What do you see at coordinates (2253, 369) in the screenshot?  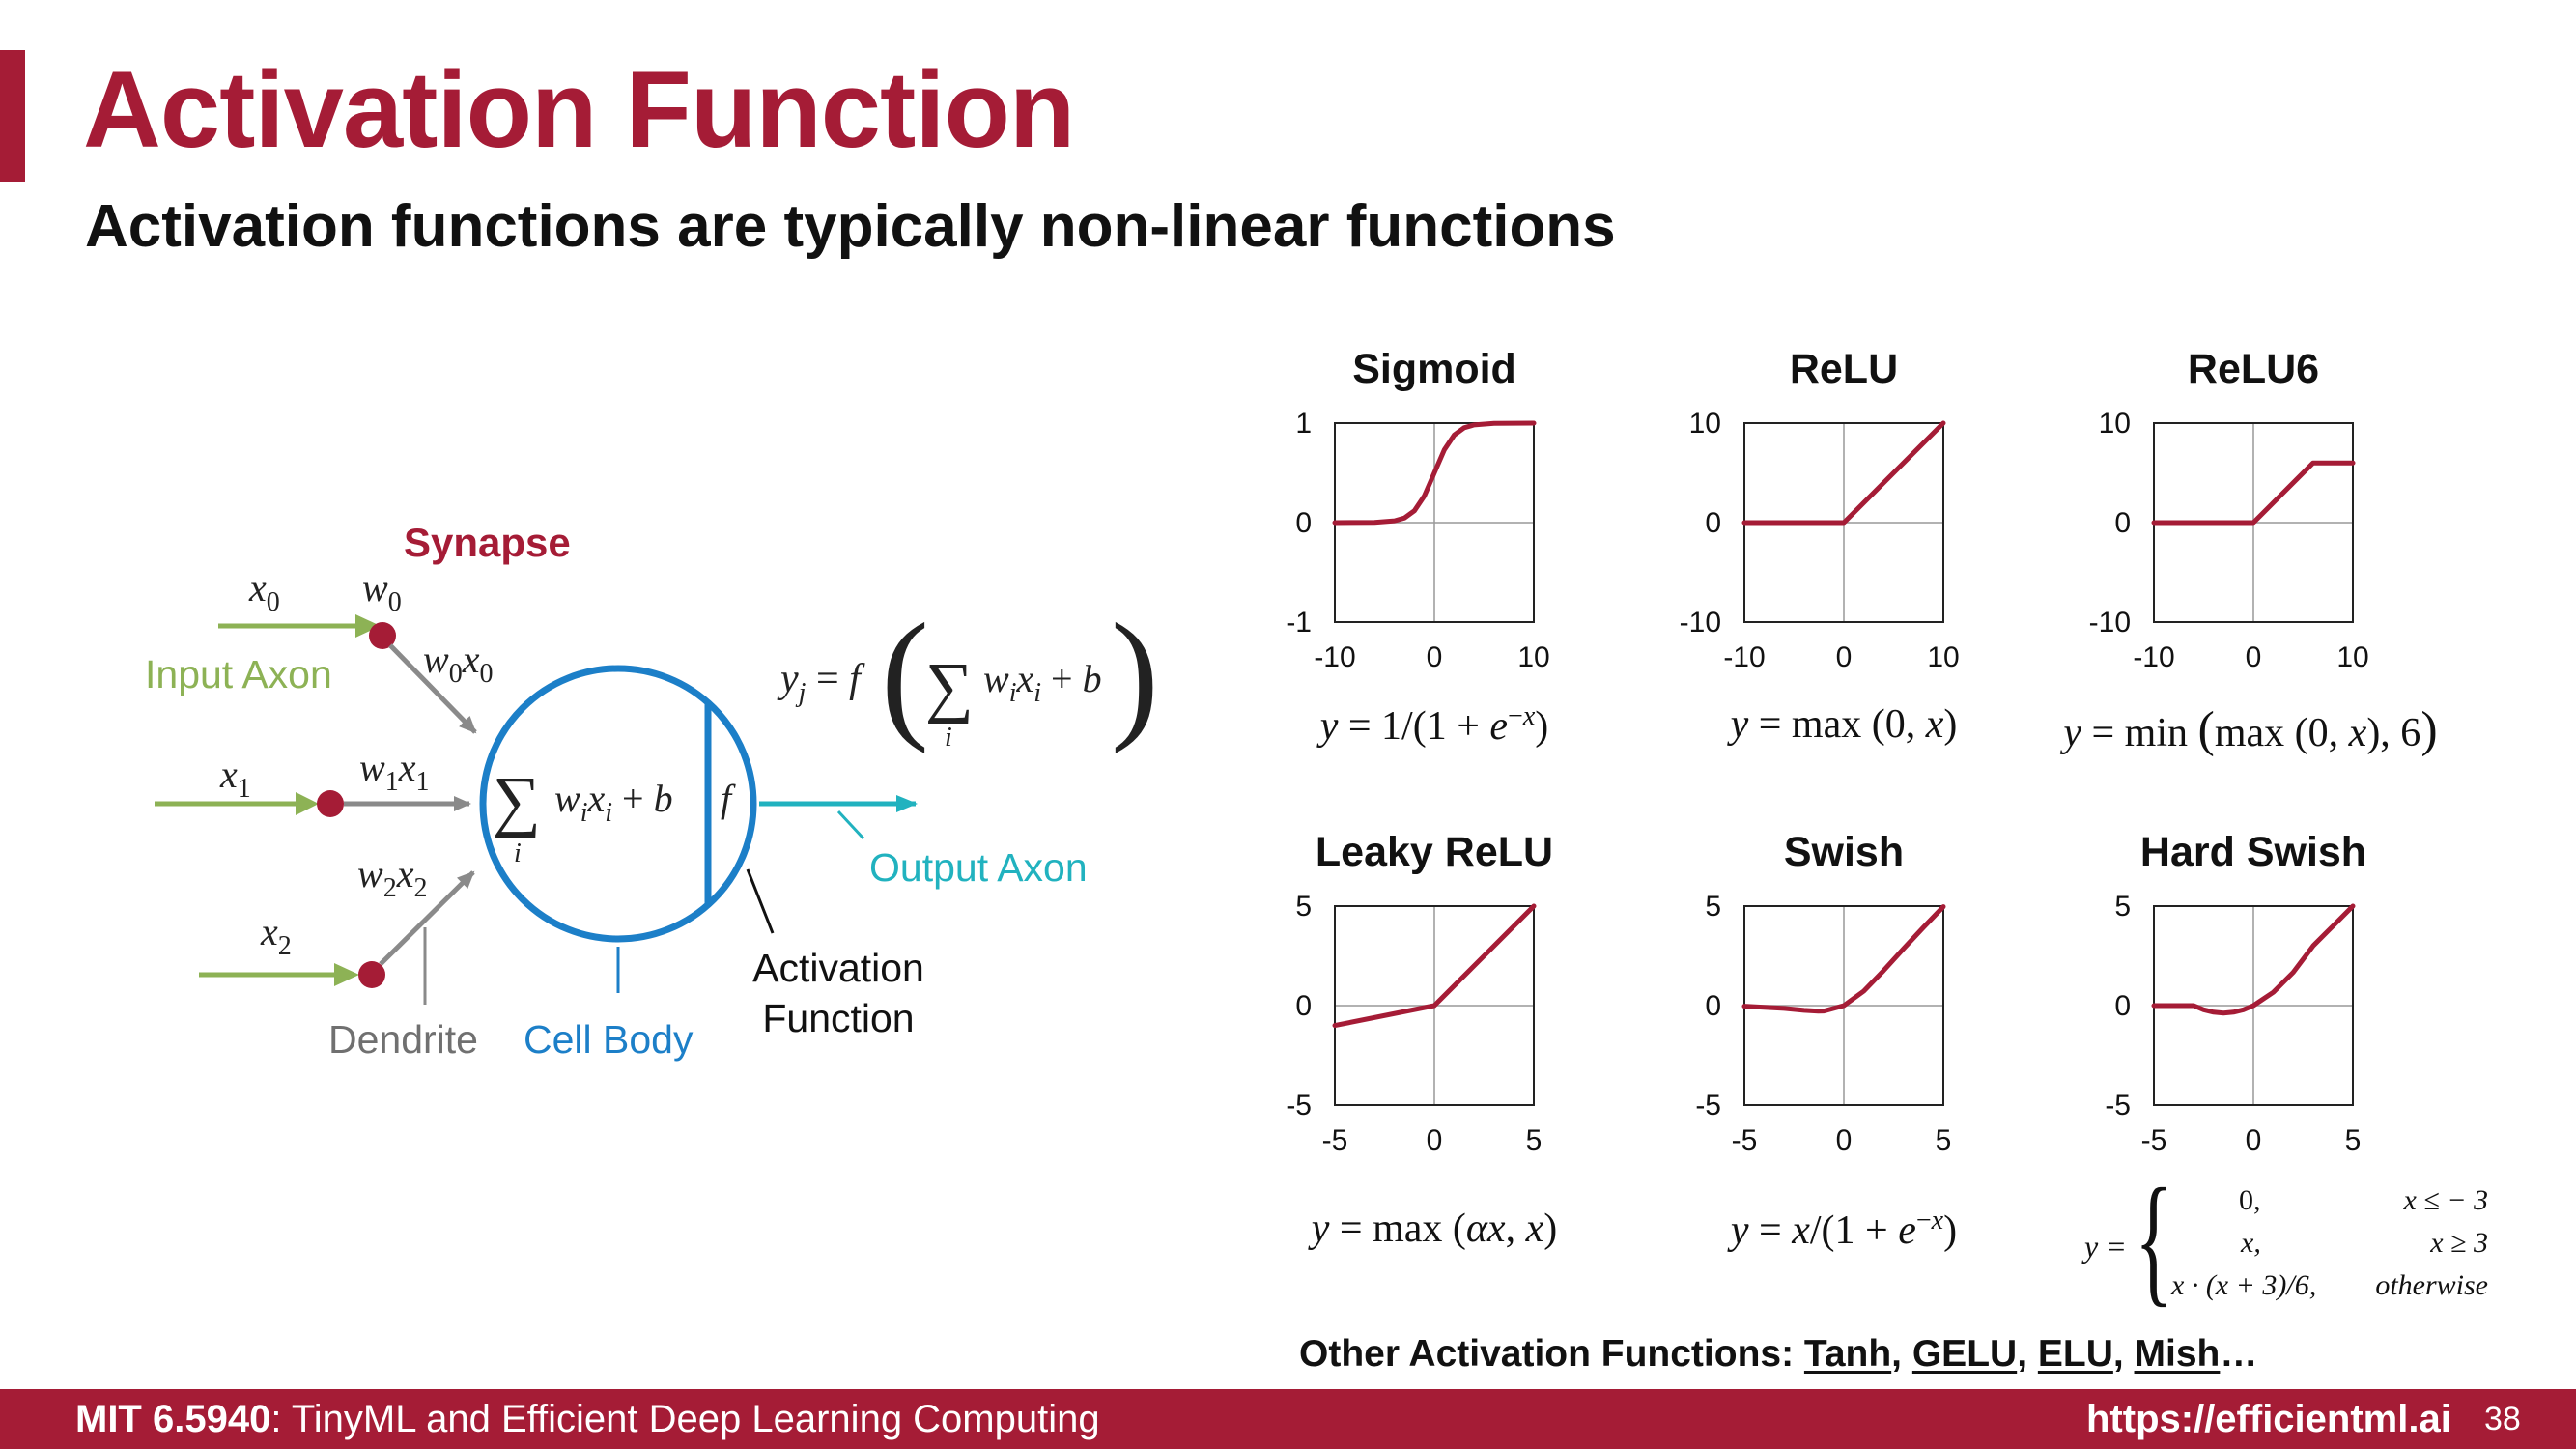 I see `chart-title: ReLU6` at bounding box center [2253, 369].